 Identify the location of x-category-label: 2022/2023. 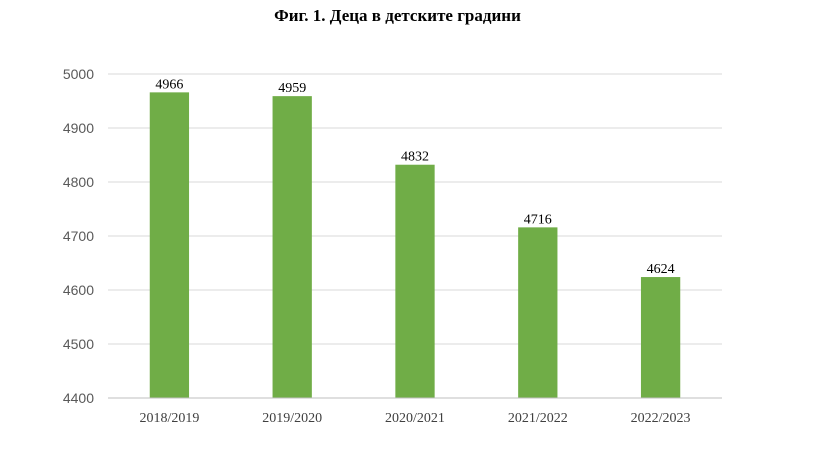
(661, 418).